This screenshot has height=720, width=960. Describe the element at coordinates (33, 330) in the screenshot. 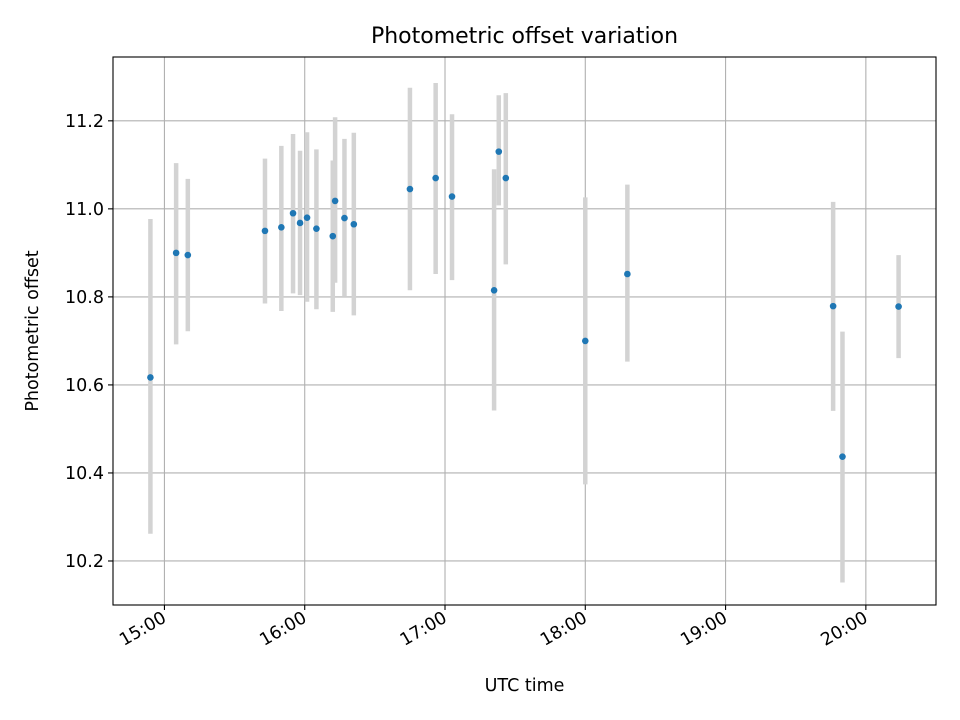

I see `y-axis-label: Photometric offset` at that location.